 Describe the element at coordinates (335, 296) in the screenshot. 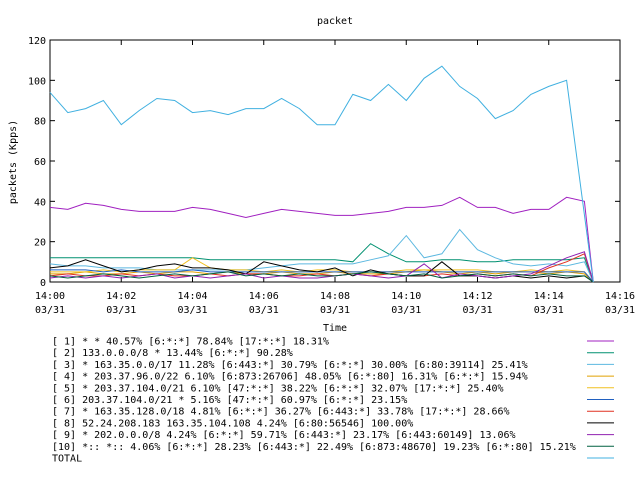

I see `x-tick-label: 14:08` at that location.